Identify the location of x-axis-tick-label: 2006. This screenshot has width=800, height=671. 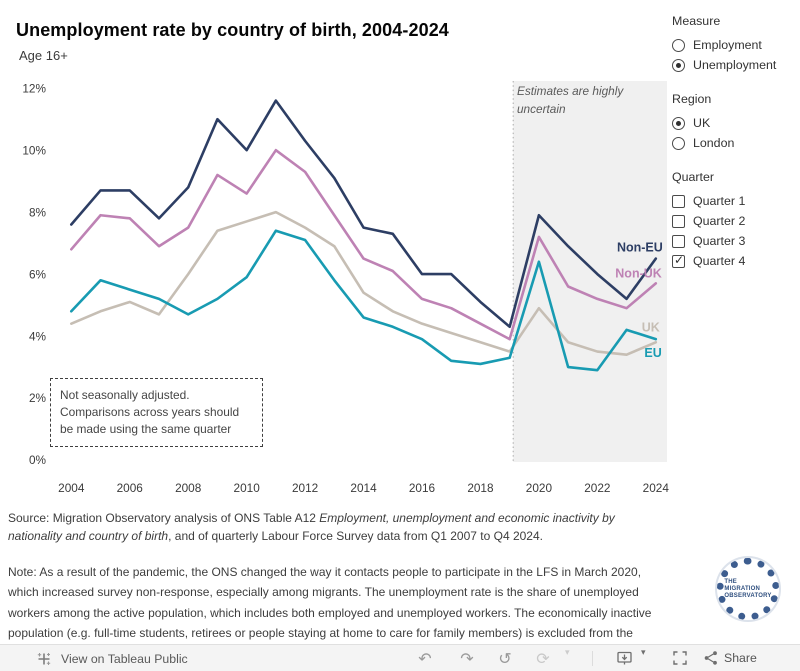
(130, 488).